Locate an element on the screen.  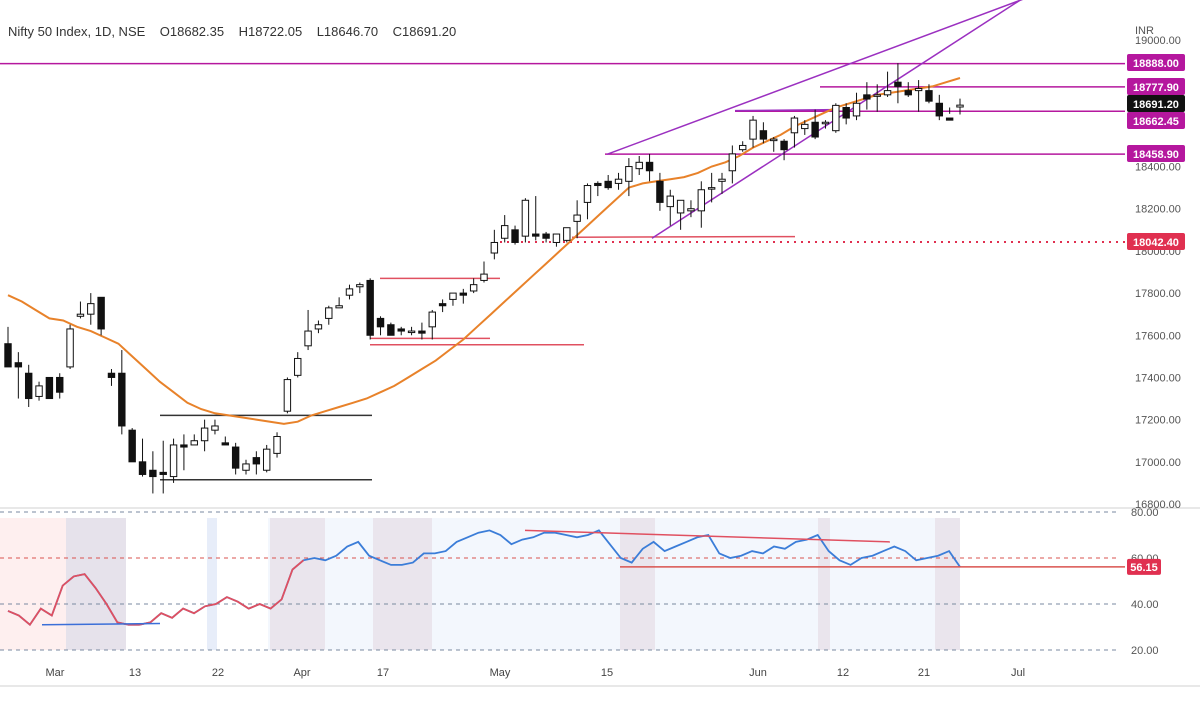
y-tick-label: 17600.00 is located at coordinates (1158, 336).